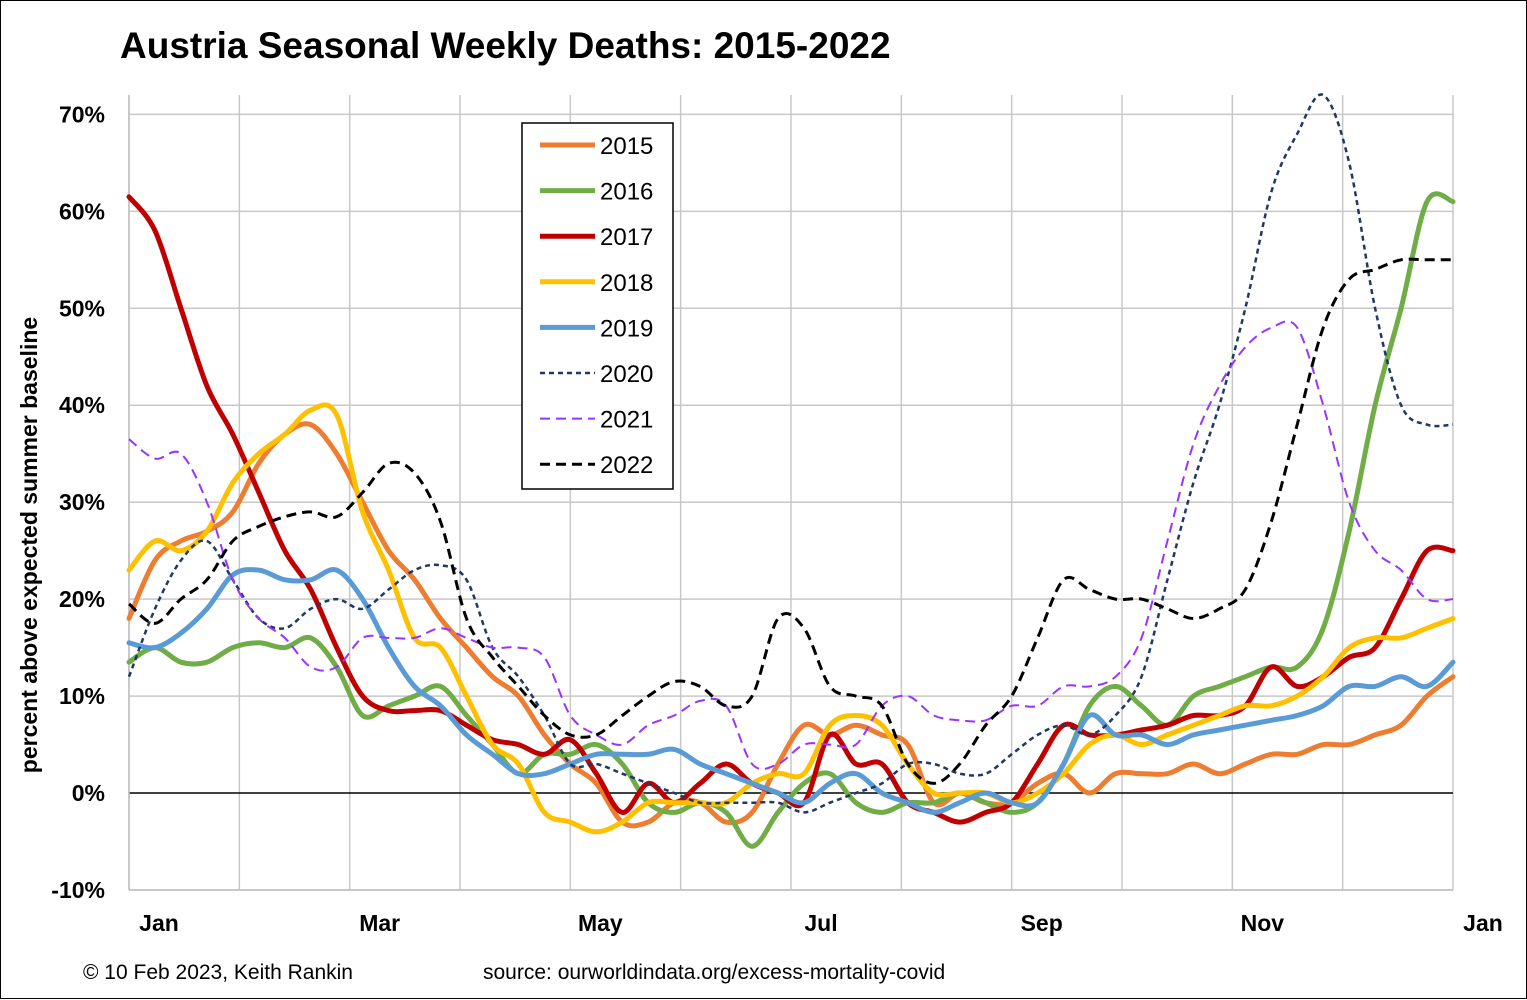  I want to click on y-tick-label: 0%, so click(88, 793).